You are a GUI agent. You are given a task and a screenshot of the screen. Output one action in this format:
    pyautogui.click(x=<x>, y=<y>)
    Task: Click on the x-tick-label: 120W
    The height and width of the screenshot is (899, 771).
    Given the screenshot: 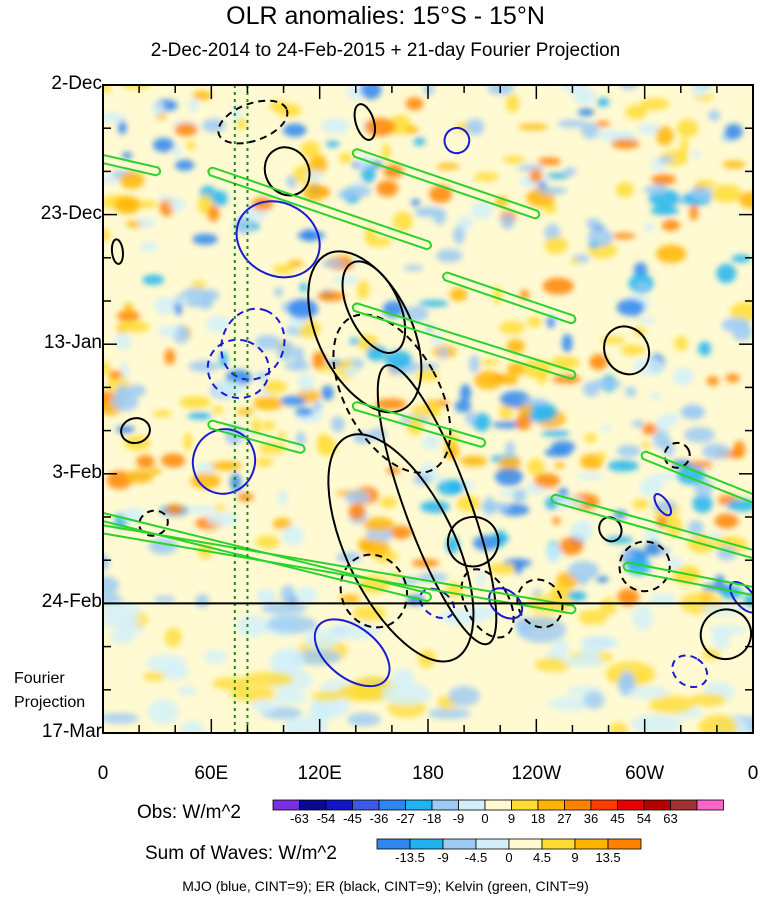 What is the action you would take?
    pyautogui.click(x=536, y=773)
    